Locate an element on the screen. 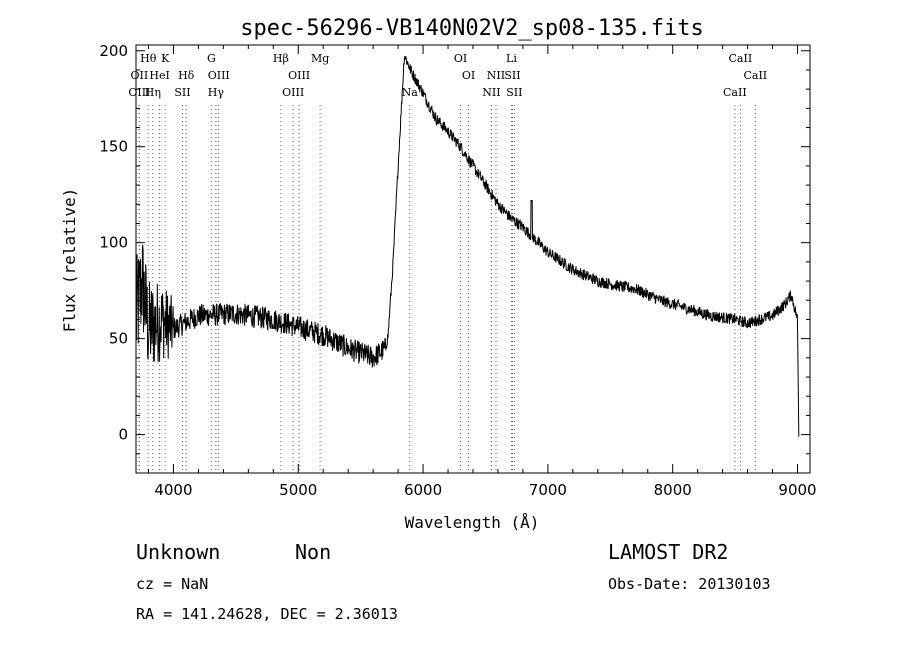  y-tick-label: 0 is located at coordinates (123, 435).